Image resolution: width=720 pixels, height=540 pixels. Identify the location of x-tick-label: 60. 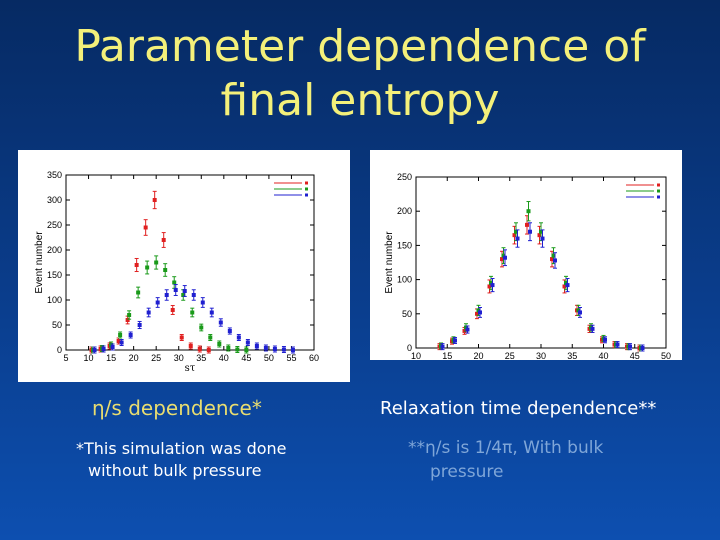
(314, 358).